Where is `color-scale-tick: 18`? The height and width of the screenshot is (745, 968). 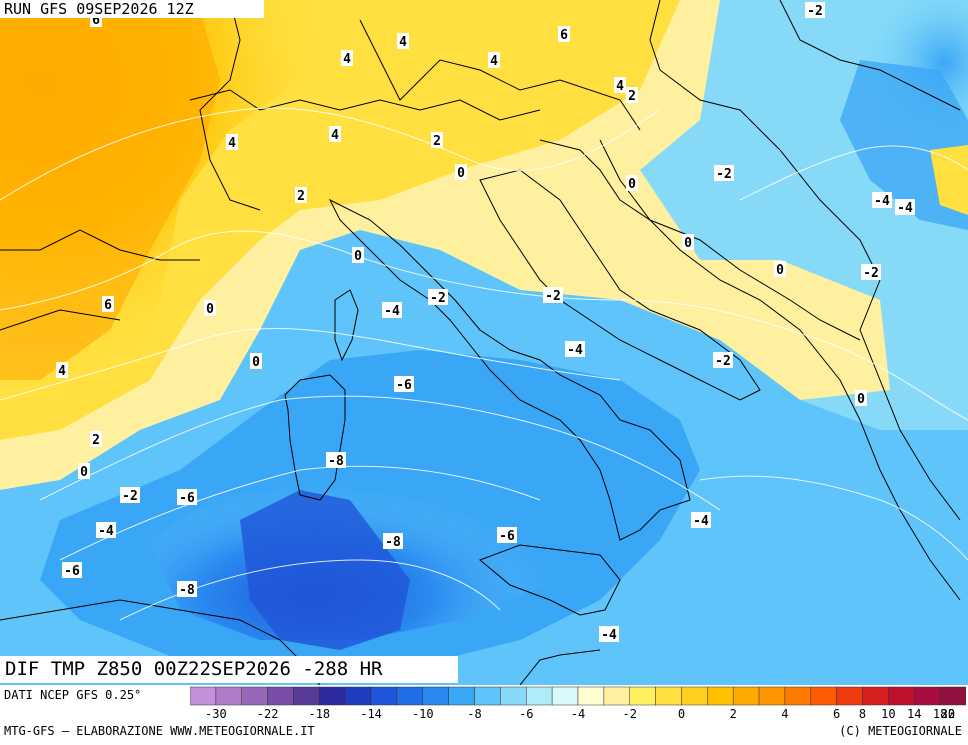 color-scale-tick: 18 is located at coordinates (940, 714).